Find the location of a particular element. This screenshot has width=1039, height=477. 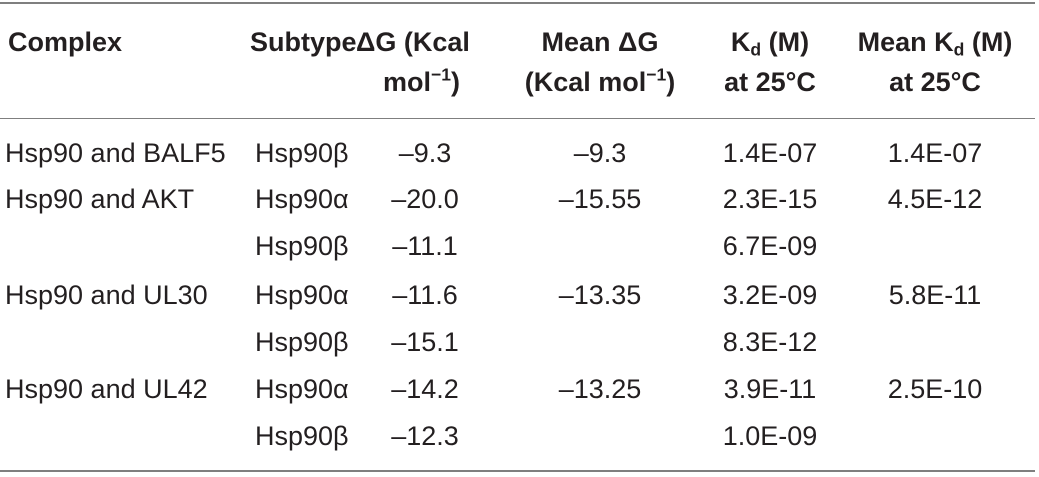

header-mean-dg-line1: Mean ΔG is located at coordinates (600, 42).